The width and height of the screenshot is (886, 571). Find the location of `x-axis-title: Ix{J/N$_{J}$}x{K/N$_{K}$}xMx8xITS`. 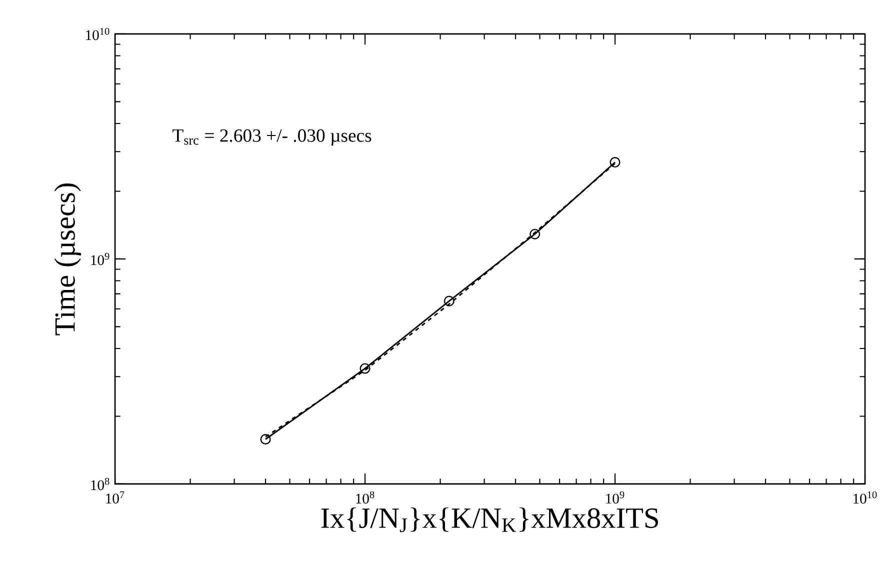

x-axis-title: Ix{J/N$_{J}$}x{K/N$_{K}$}xMx8xITS is located at coordinates (489, 519).